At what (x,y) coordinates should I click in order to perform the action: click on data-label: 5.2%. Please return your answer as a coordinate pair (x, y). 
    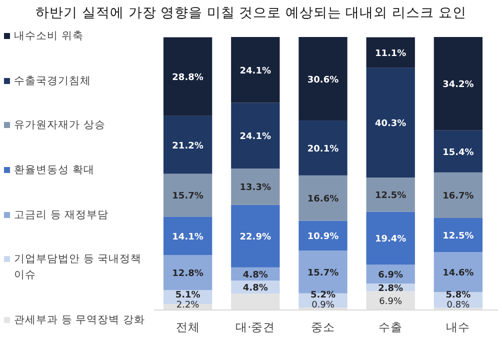
    Looking at the image, I should click on (323, 295).